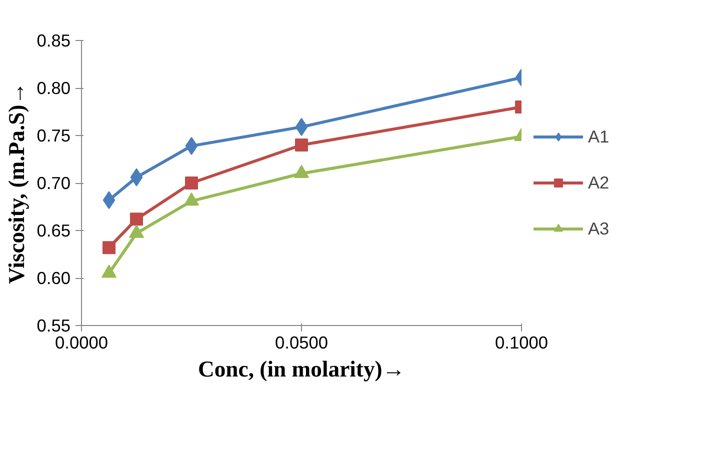  What do you see at coordinates (302, 369) in the screenshot?
I see `x-axis-title: Conc, (in molarity)→` at bounding box center [302, 369].